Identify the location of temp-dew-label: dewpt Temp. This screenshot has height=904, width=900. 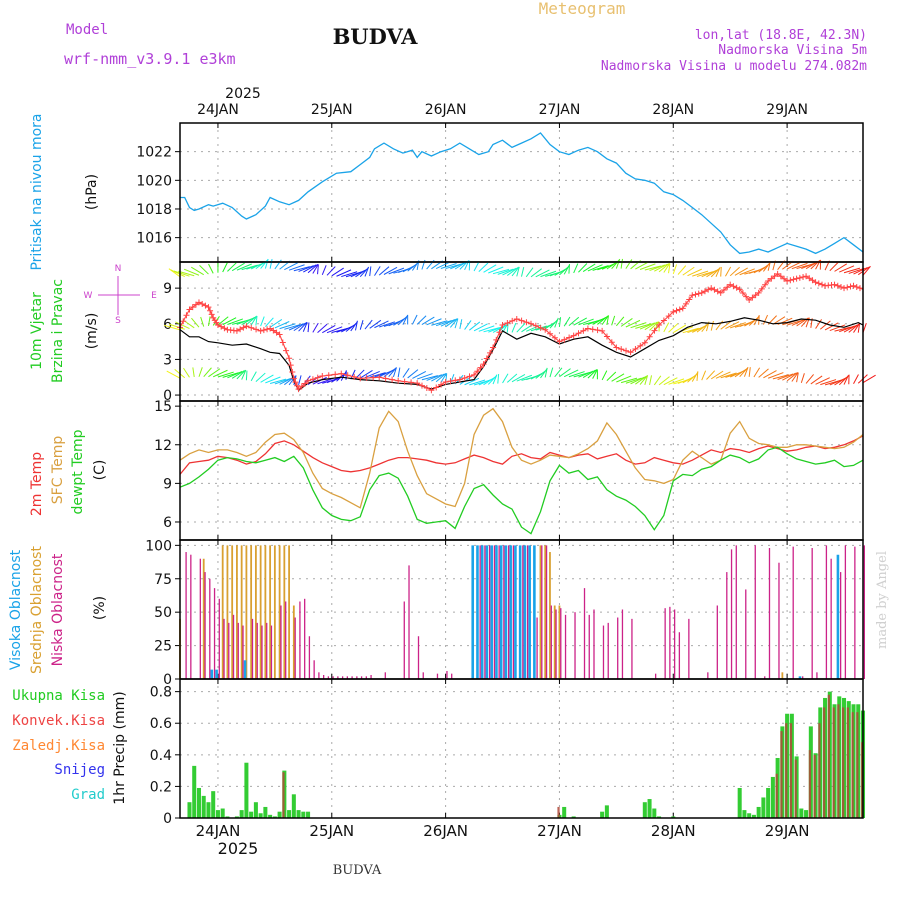
(78, 471).